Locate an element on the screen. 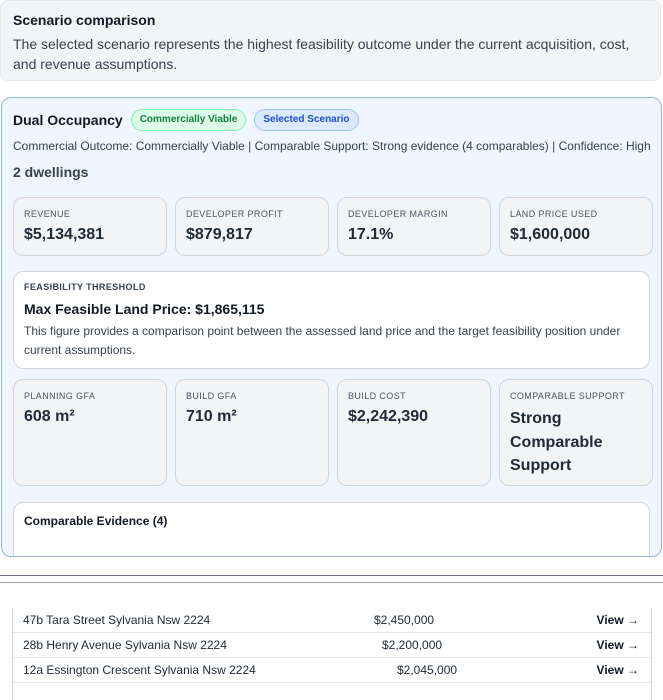 The height and width of the screenshot is (700, 663). comparable-evidence-title: Comparable Evidence (4) is located at coordinates (96, 521).